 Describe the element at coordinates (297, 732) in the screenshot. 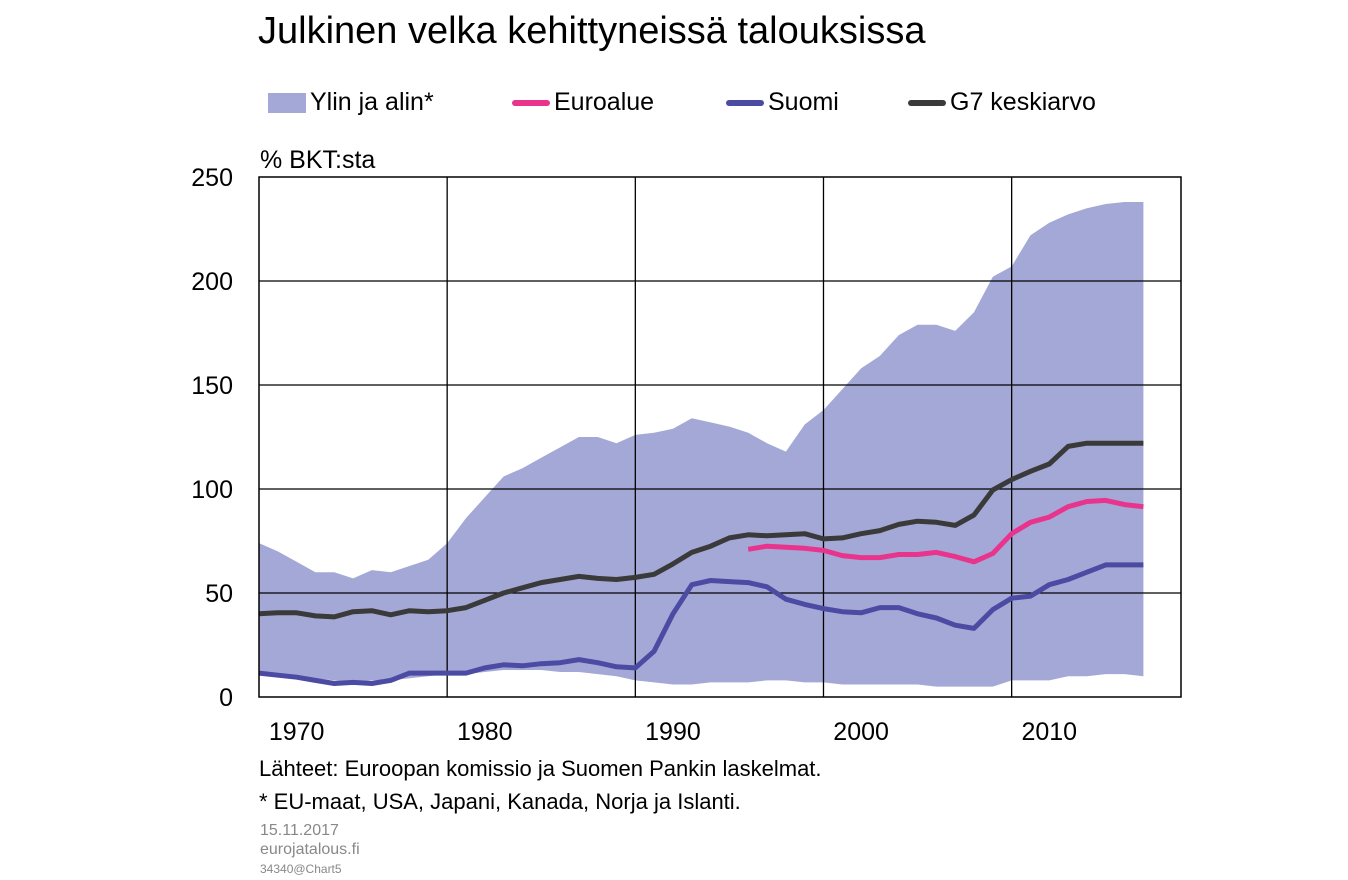

I see `x-tick-label-1970: 1970` at that location.